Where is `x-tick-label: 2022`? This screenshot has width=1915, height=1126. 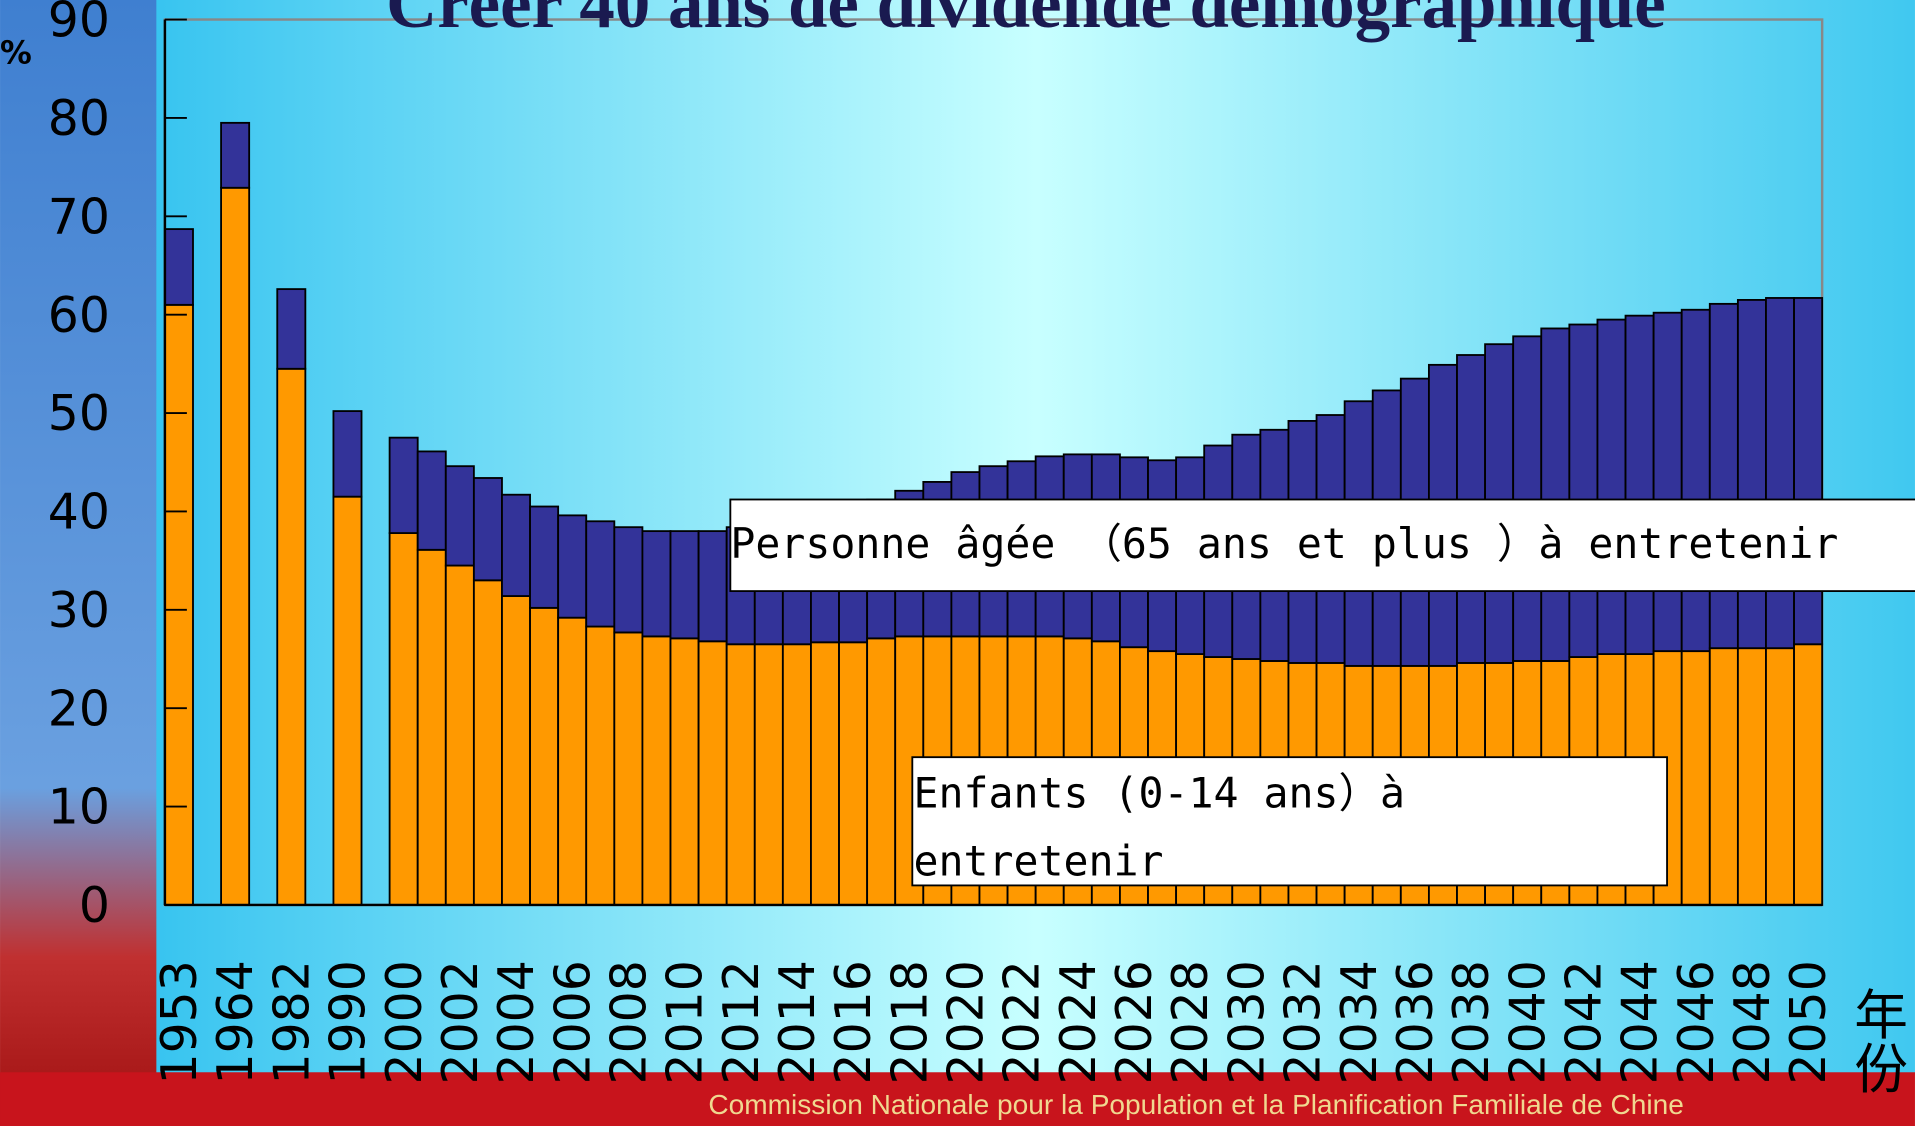 x-tick-label: 2022 is located at coordinates (1022, 1022).